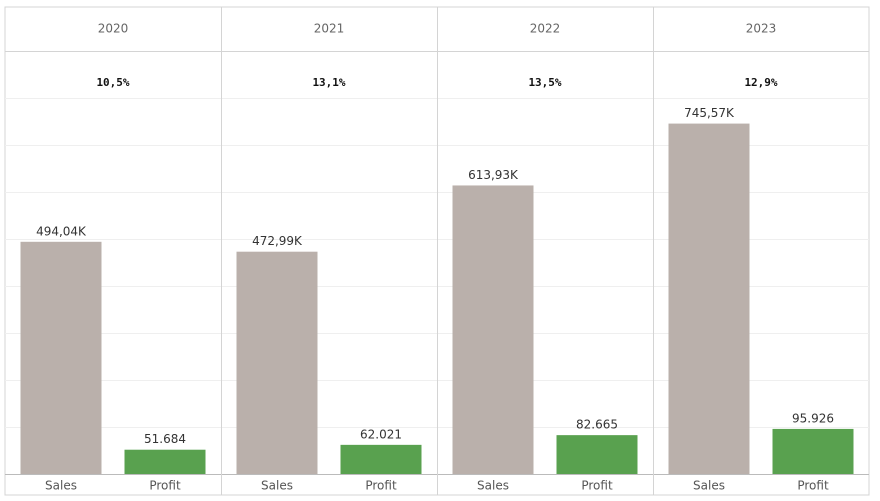  Describe the element at coordinates (113, 29) in the screenshot. I see `facet-header: 2020` at that location.